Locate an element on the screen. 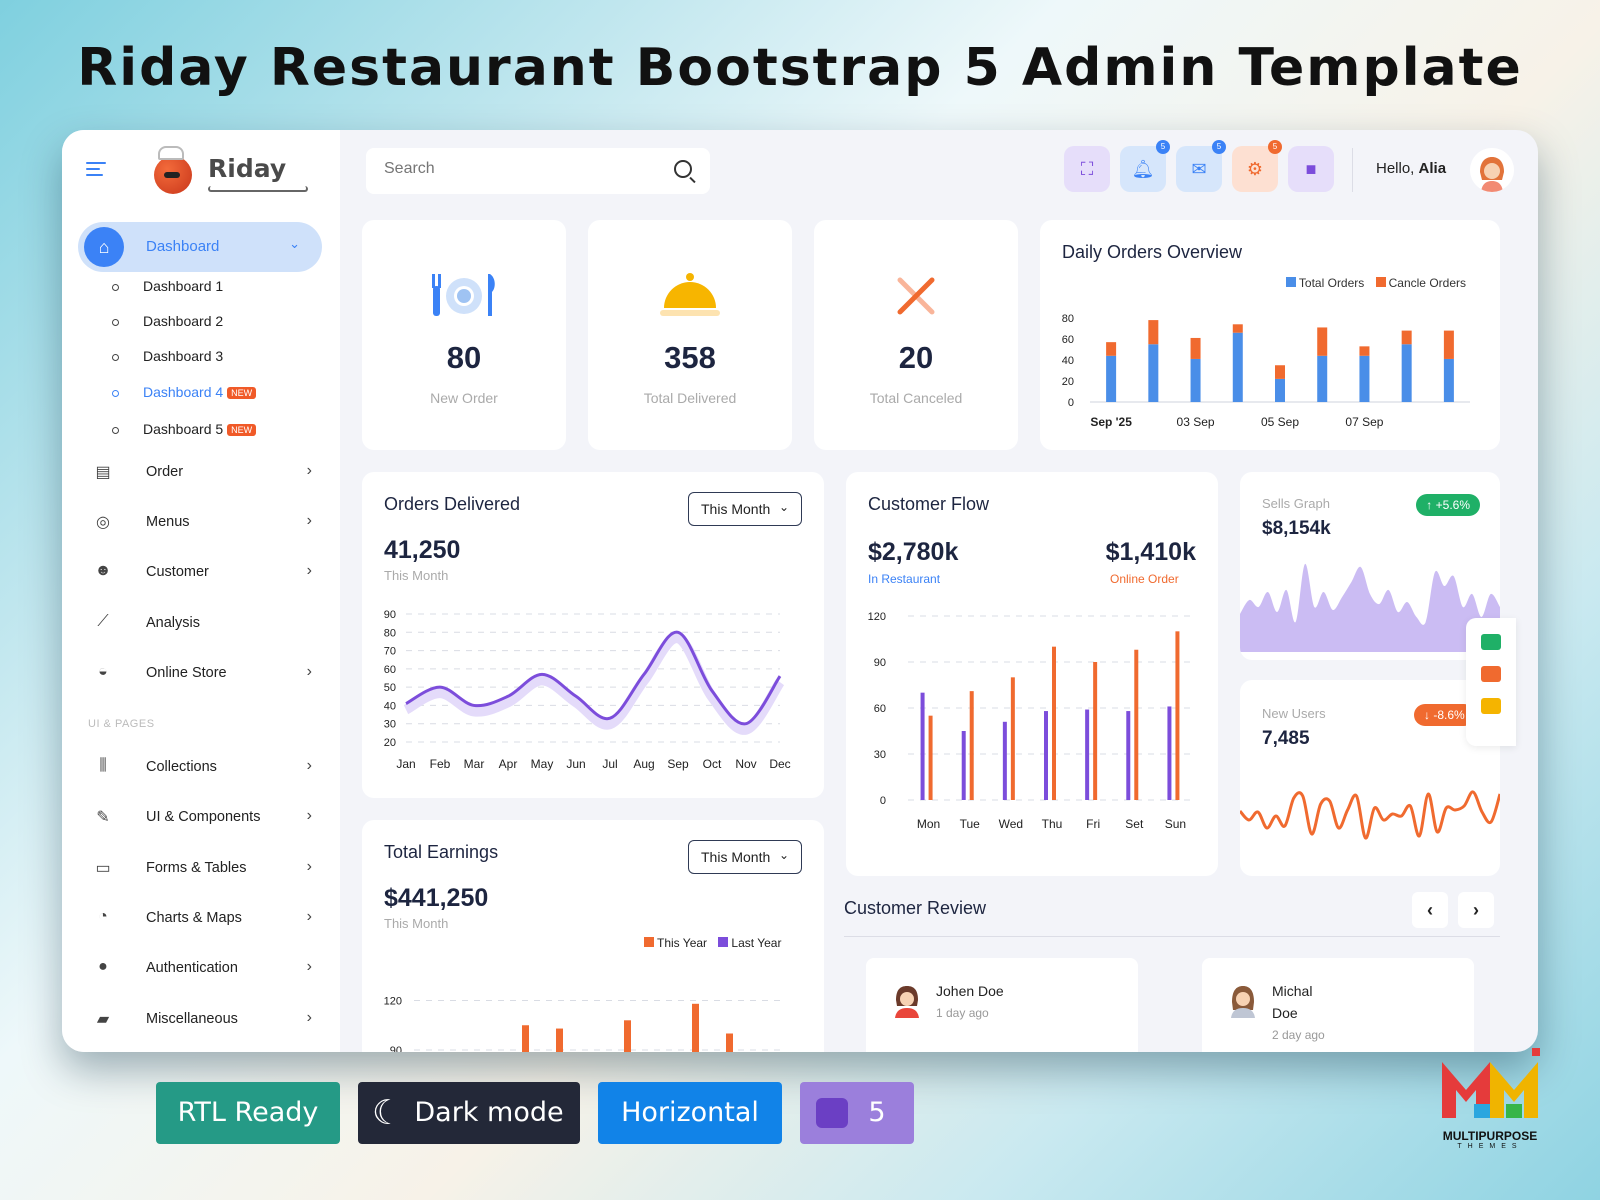 The width and height of the screenshot is (1600, 1200). notifications-button: 🔔︎ 5 is located at coordinates (1145, 166).